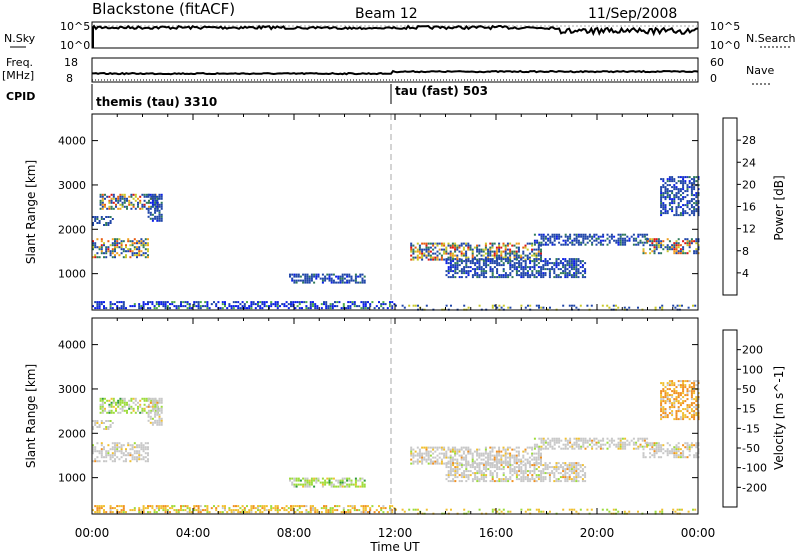 This screenshot has width=800, height=554. What do you see at coordinates (92, 533) in the screenshot?
I see `time-tick-label: 00:00` at bounding box center [92, 533].